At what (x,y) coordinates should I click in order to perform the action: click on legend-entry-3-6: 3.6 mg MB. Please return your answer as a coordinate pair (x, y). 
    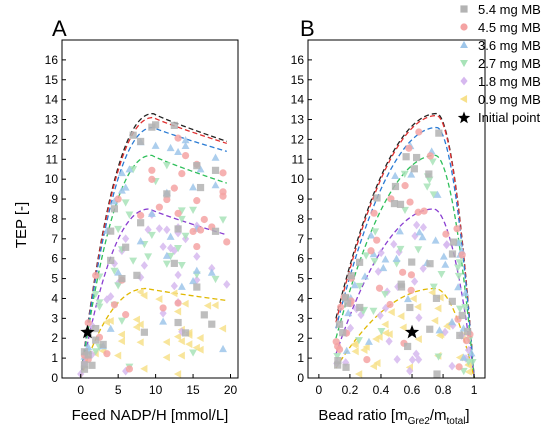
    Looking at the image, I should click on (500, 45).